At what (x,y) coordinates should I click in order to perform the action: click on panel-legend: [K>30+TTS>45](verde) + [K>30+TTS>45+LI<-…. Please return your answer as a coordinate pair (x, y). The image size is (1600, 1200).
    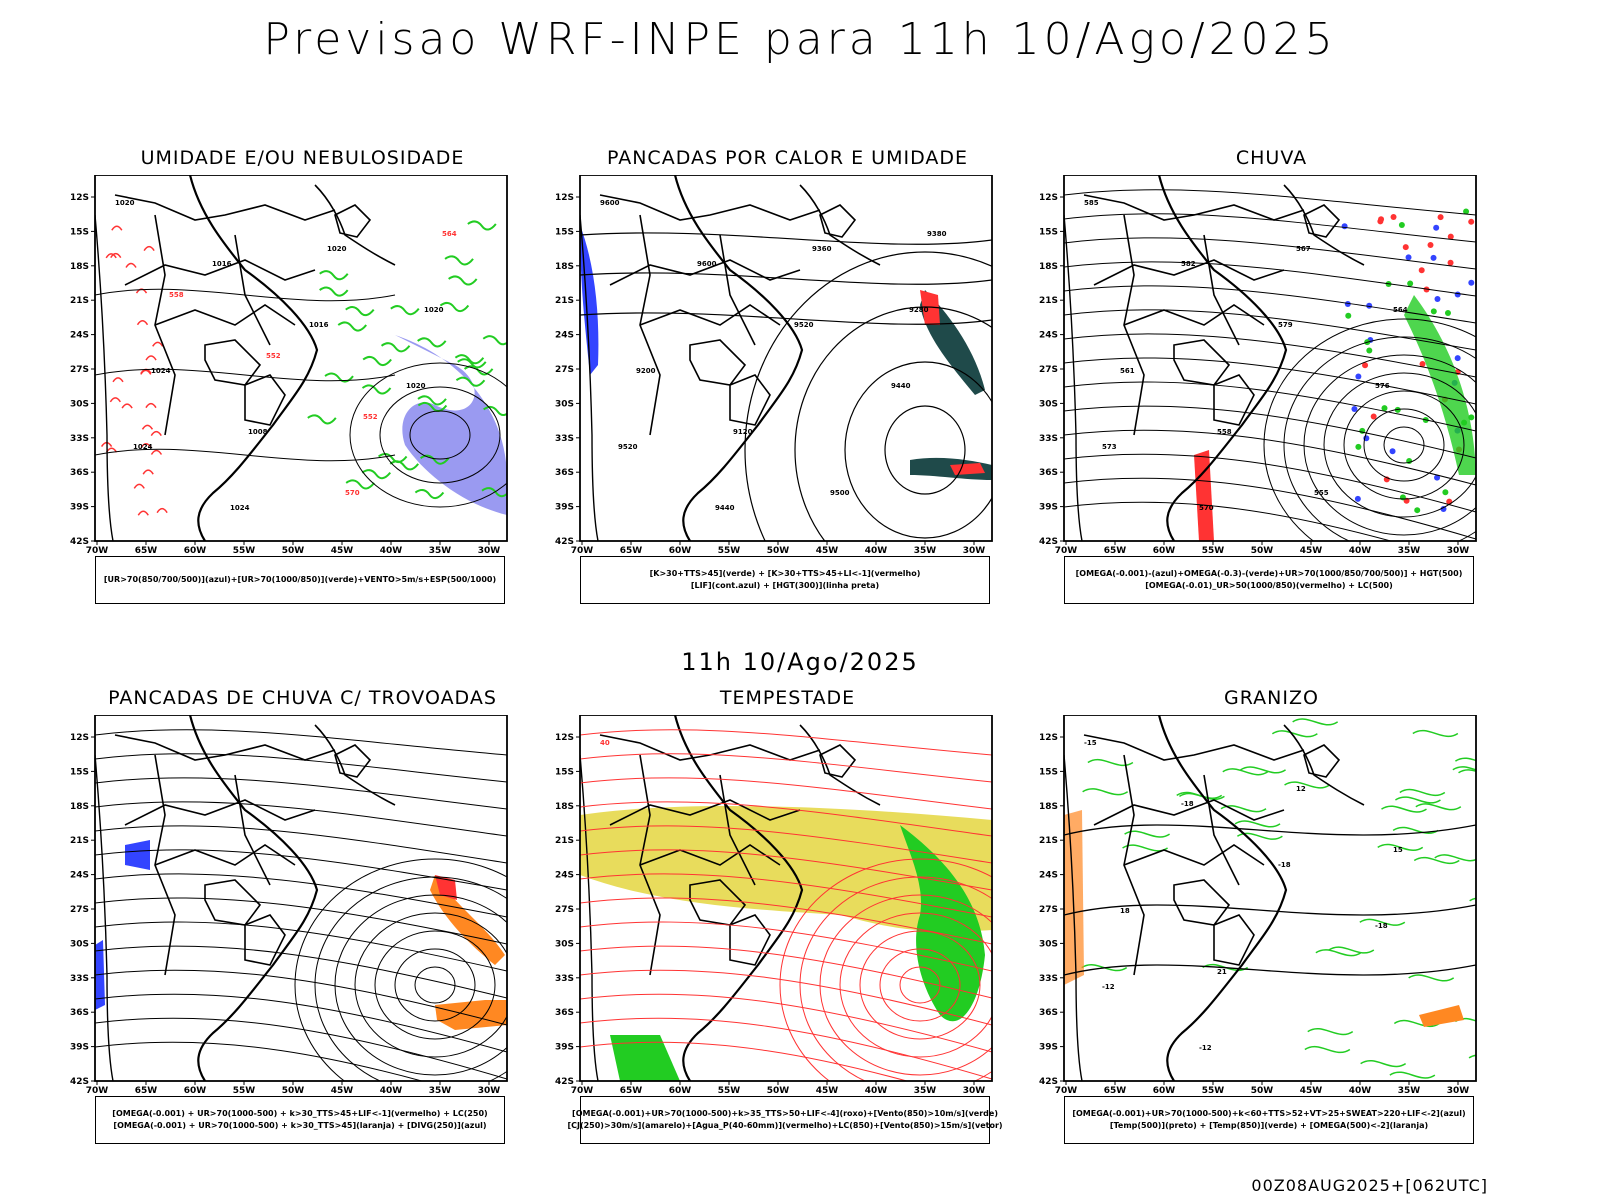
    Looking at the image, I should click on (785, 580).